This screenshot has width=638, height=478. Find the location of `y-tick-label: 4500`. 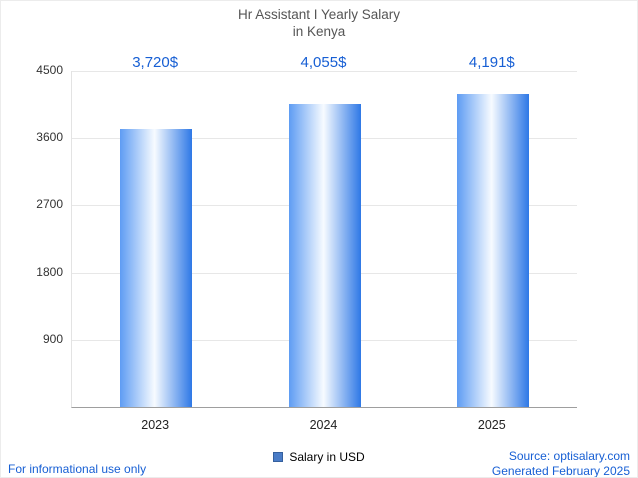

y-tick-label: 4500 is located at coordinates (49, 70).